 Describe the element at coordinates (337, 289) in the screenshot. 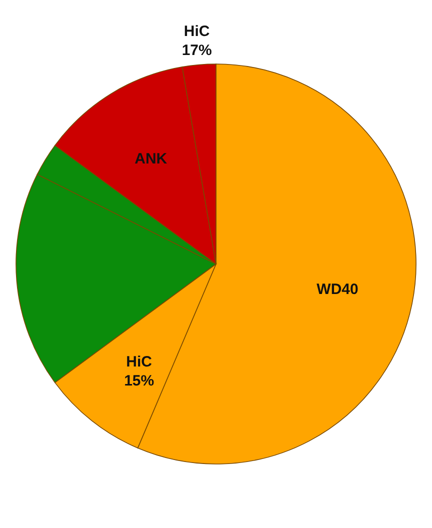

I see `slice-label: WD40` at that location.